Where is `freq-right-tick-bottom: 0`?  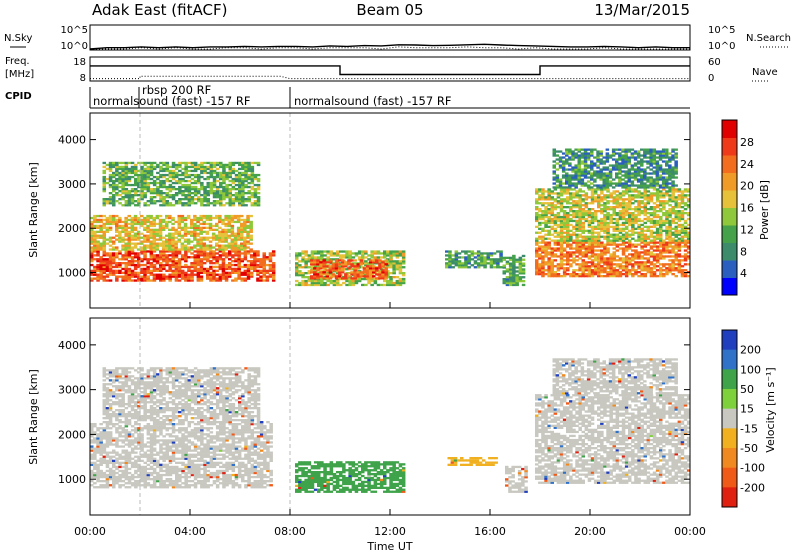 freq-right-tick-bottom: 0 is located at coordinates (711, 78).